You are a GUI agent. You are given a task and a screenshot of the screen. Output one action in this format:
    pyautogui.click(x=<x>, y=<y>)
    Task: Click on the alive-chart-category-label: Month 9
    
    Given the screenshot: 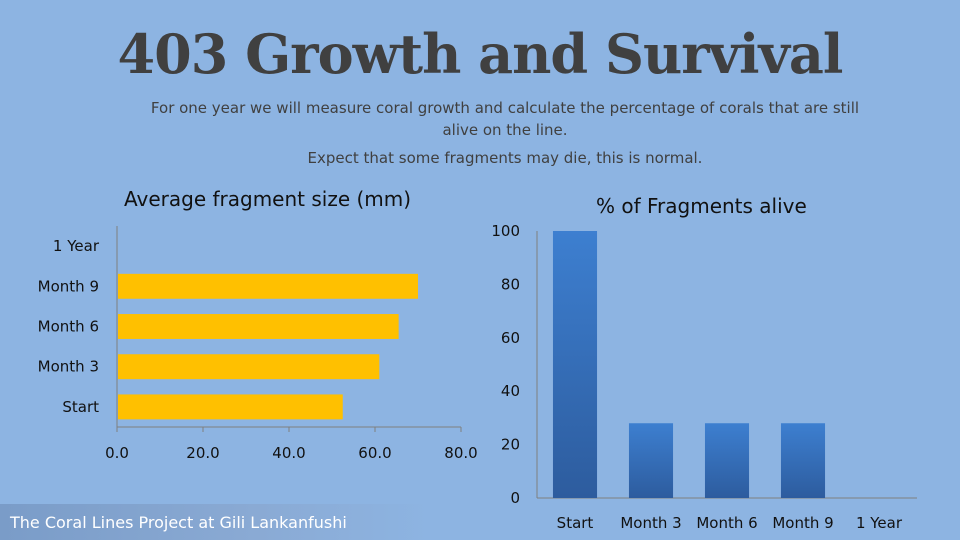 What is the action you would take?
    pyautogui.click(x=802, y=523)
    